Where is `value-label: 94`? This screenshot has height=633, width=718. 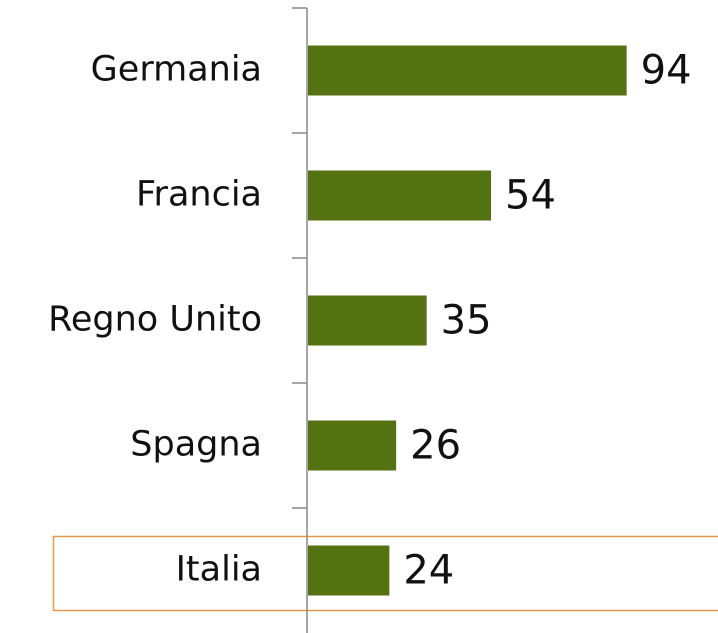 value-label: 94 is located at coordinates (666, 71).